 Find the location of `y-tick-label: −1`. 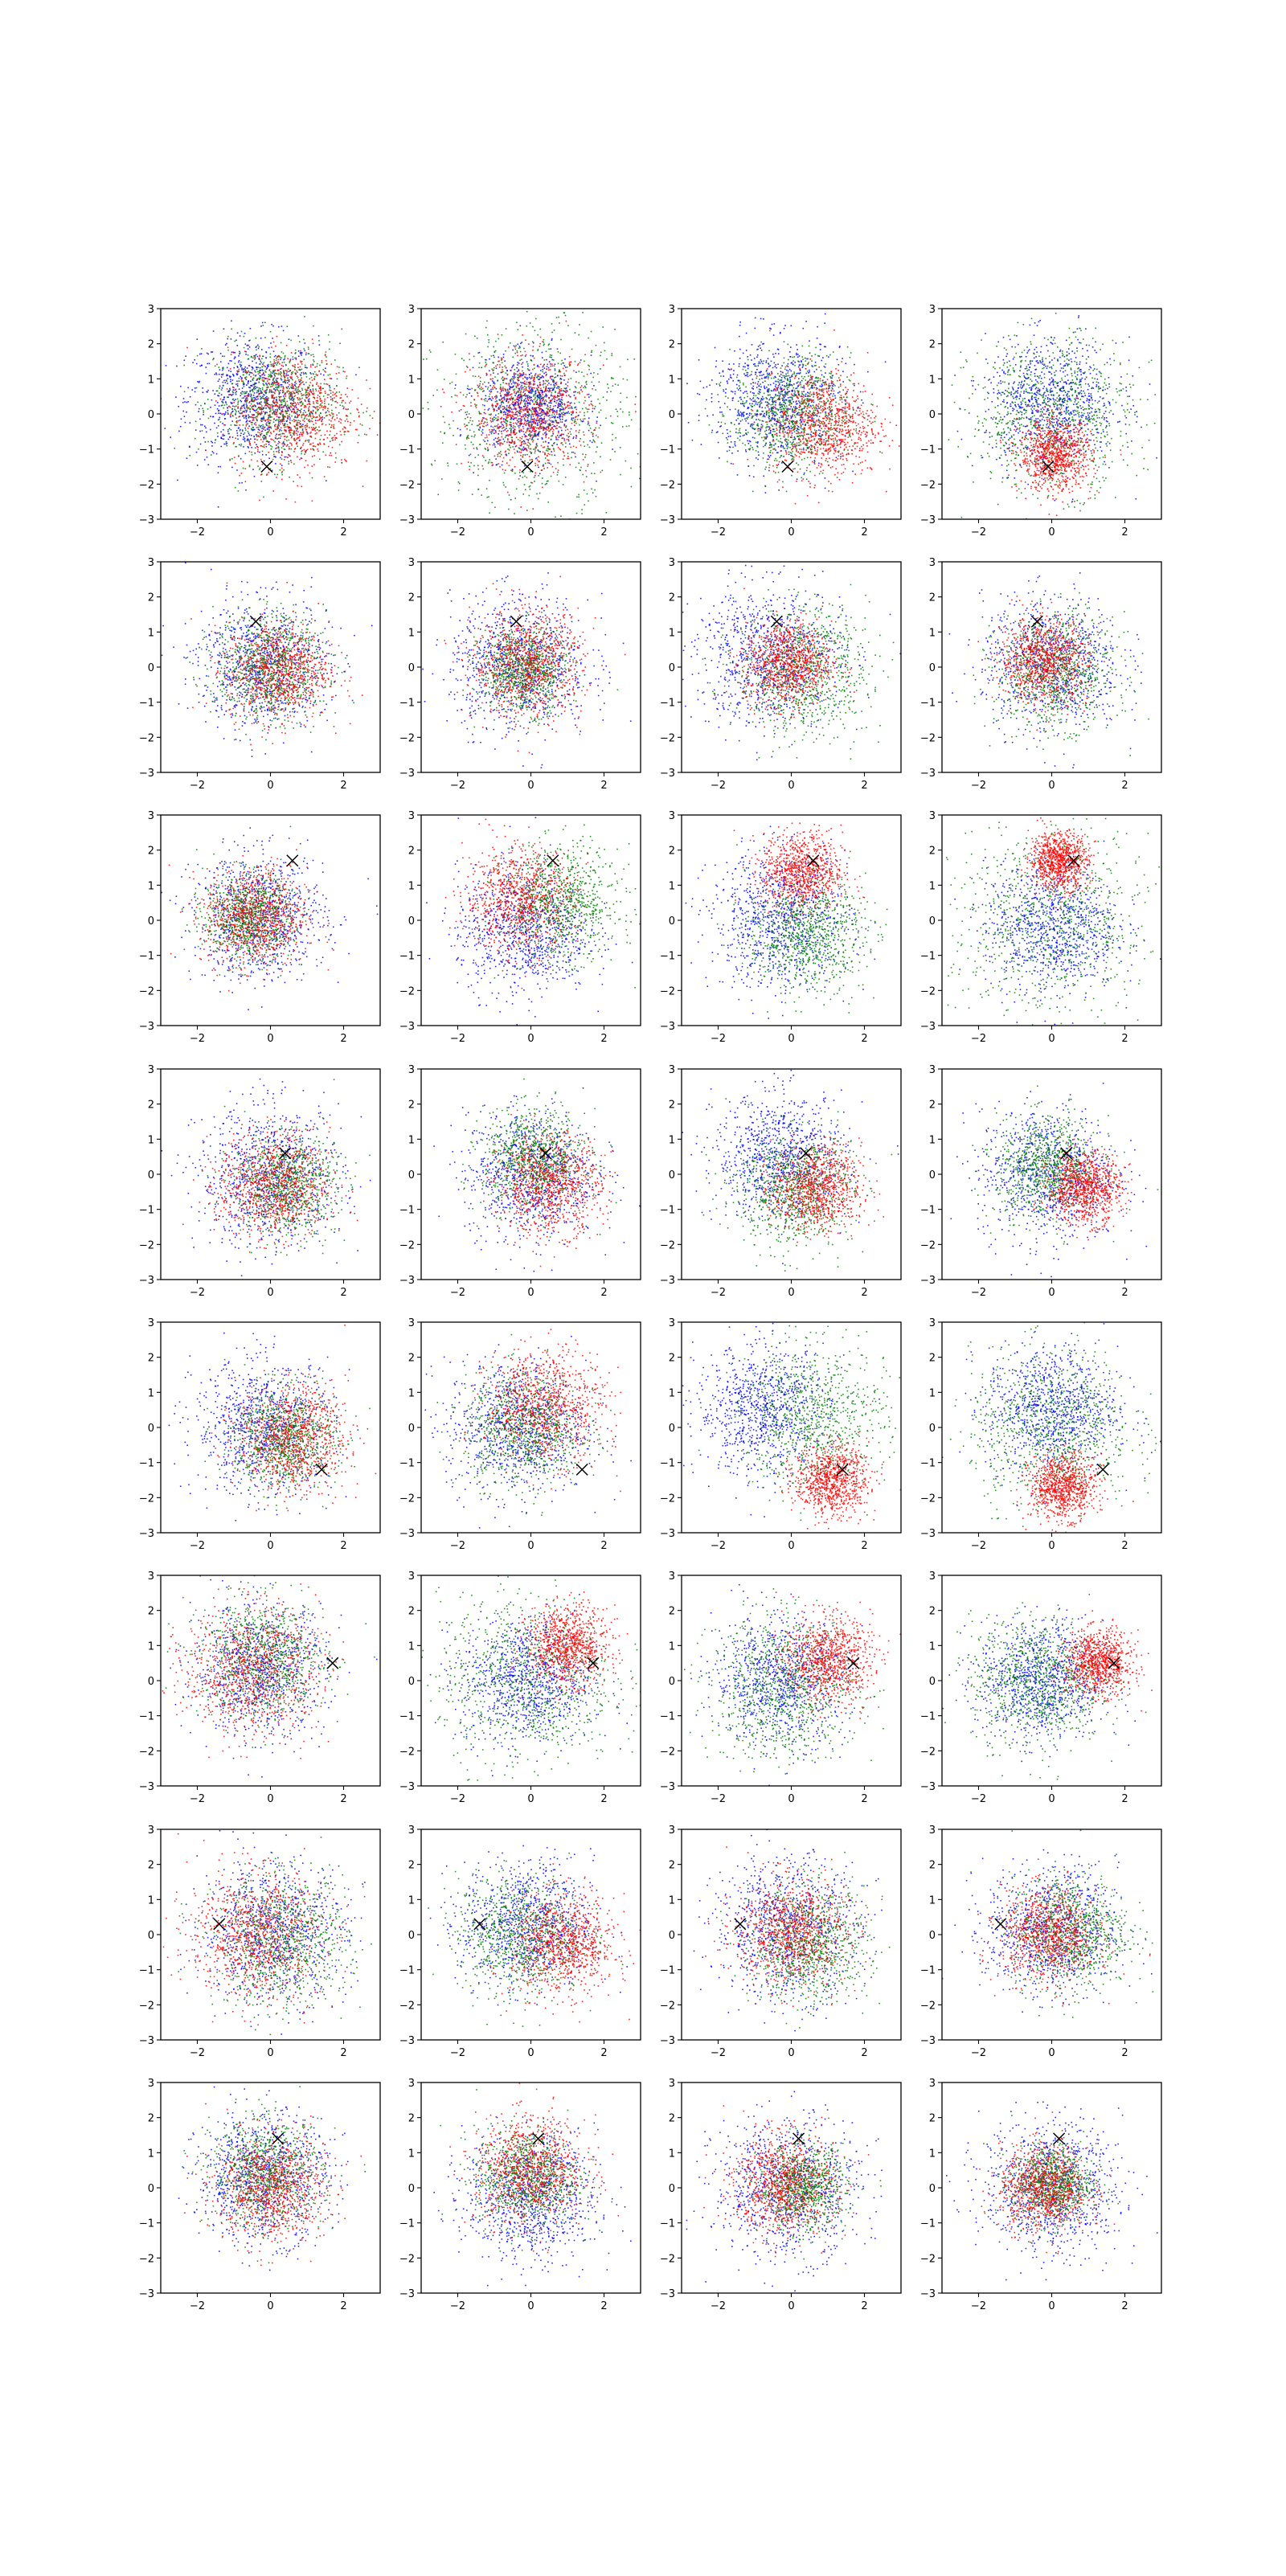

y-tick-label: −1 is located at coordinates (146, 450).